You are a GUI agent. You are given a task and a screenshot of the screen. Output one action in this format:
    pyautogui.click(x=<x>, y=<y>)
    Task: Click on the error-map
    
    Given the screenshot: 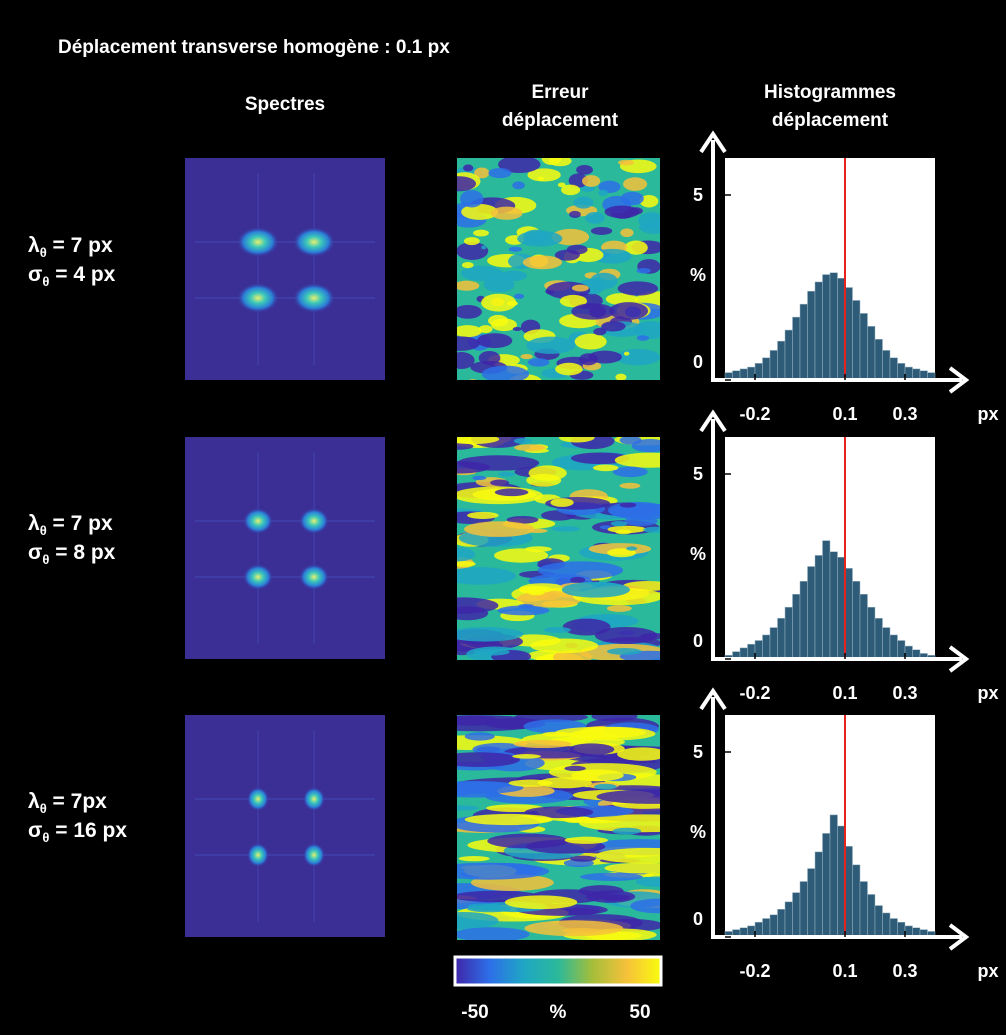 What is the action you would take?
    pyautogui.click(x=558, y=827)
    